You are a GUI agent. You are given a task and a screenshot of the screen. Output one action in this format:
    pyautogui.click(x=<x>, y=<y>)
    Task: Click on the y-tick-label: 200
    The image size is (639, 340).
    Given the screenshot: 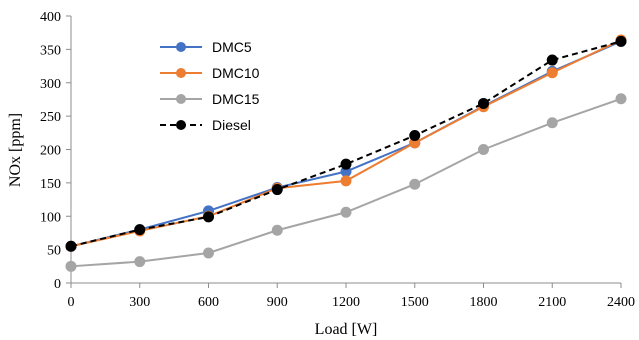 What is the action you would take?
    pyautogui.click(x=50, y=151)
    